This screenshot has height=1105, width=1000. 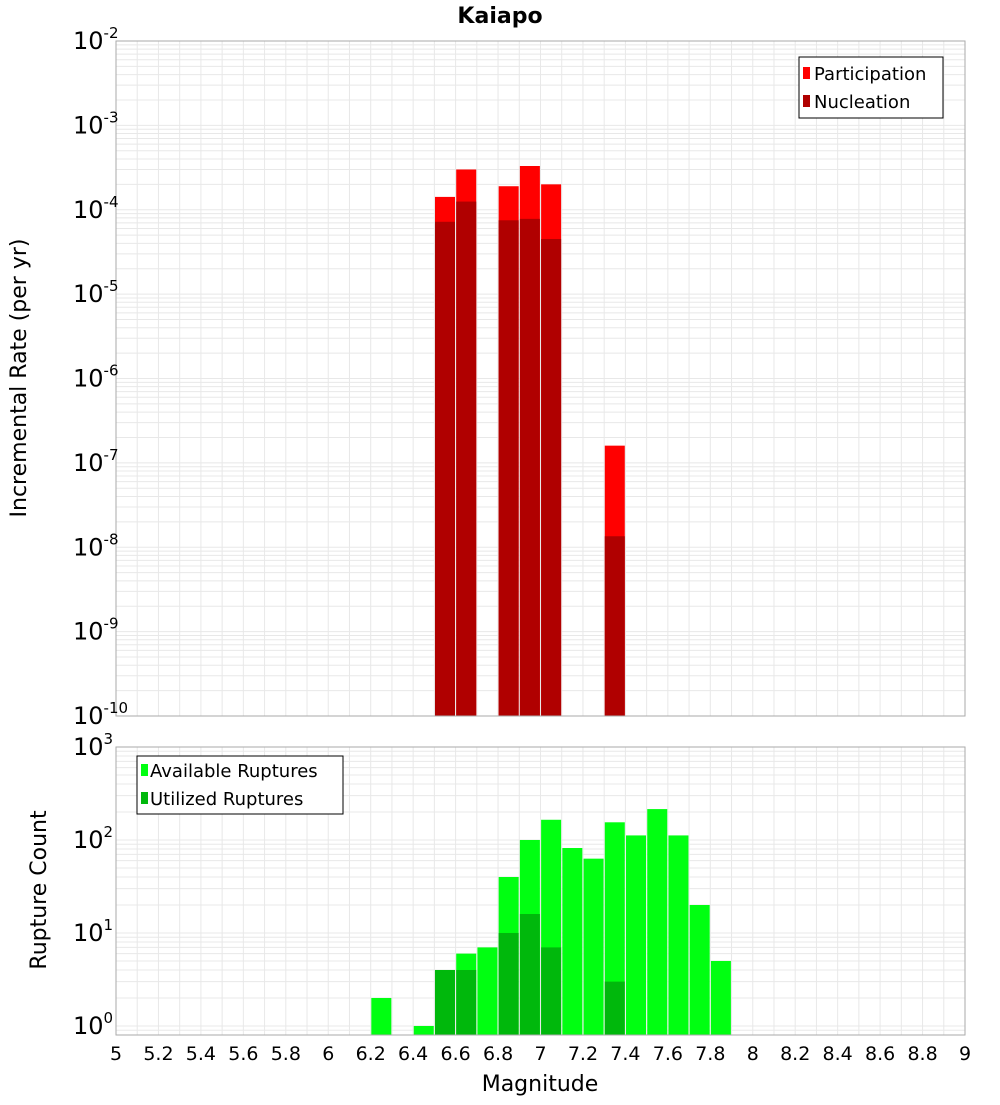 I want to click on x-tick-label: 8.4, so click(x=838, y=1054).